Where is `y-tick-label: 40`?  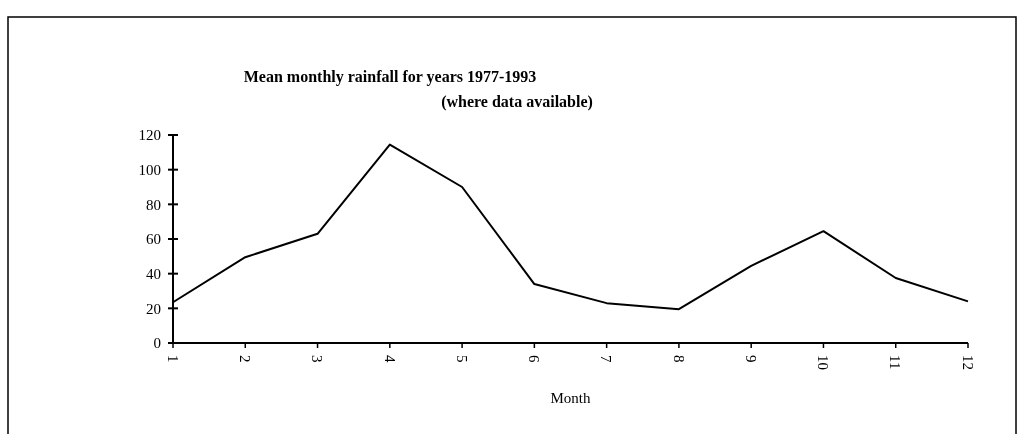 y-tick-label: 40 is located at coordinates (153, 273).